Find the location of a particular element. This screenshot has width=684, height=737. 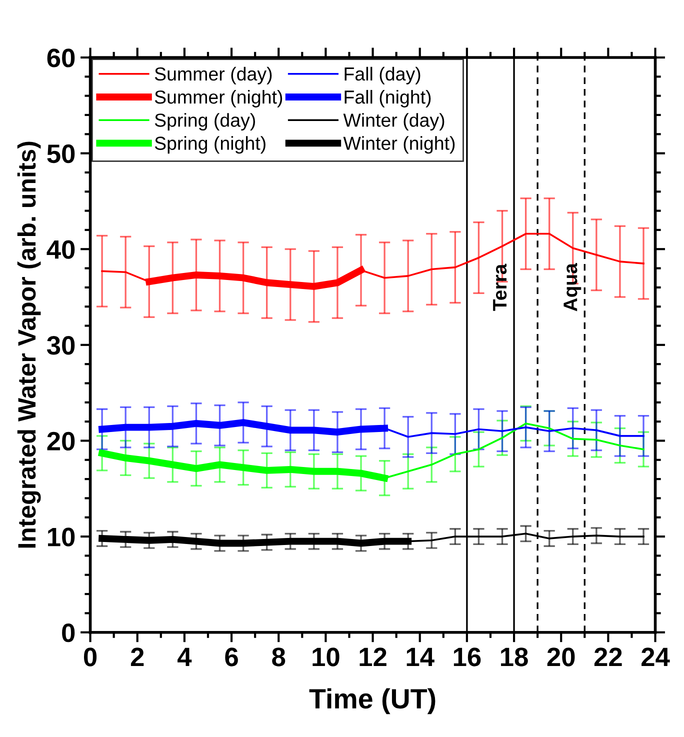

x-tick-label: 24 is located at coordinates (656, 657).